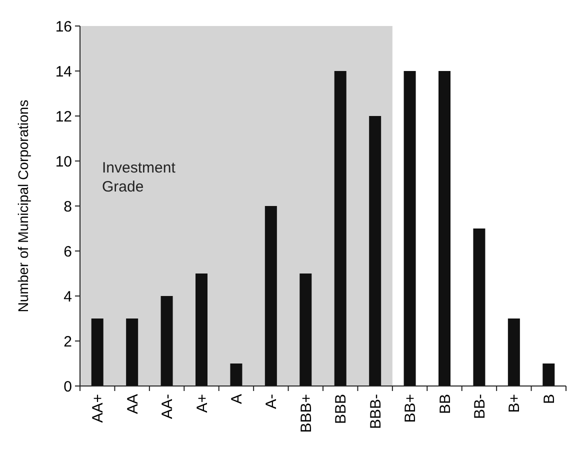  Describe the element at coordinates (63, 71) in the screenshot. I see `y-tick-label: 14` at that location.